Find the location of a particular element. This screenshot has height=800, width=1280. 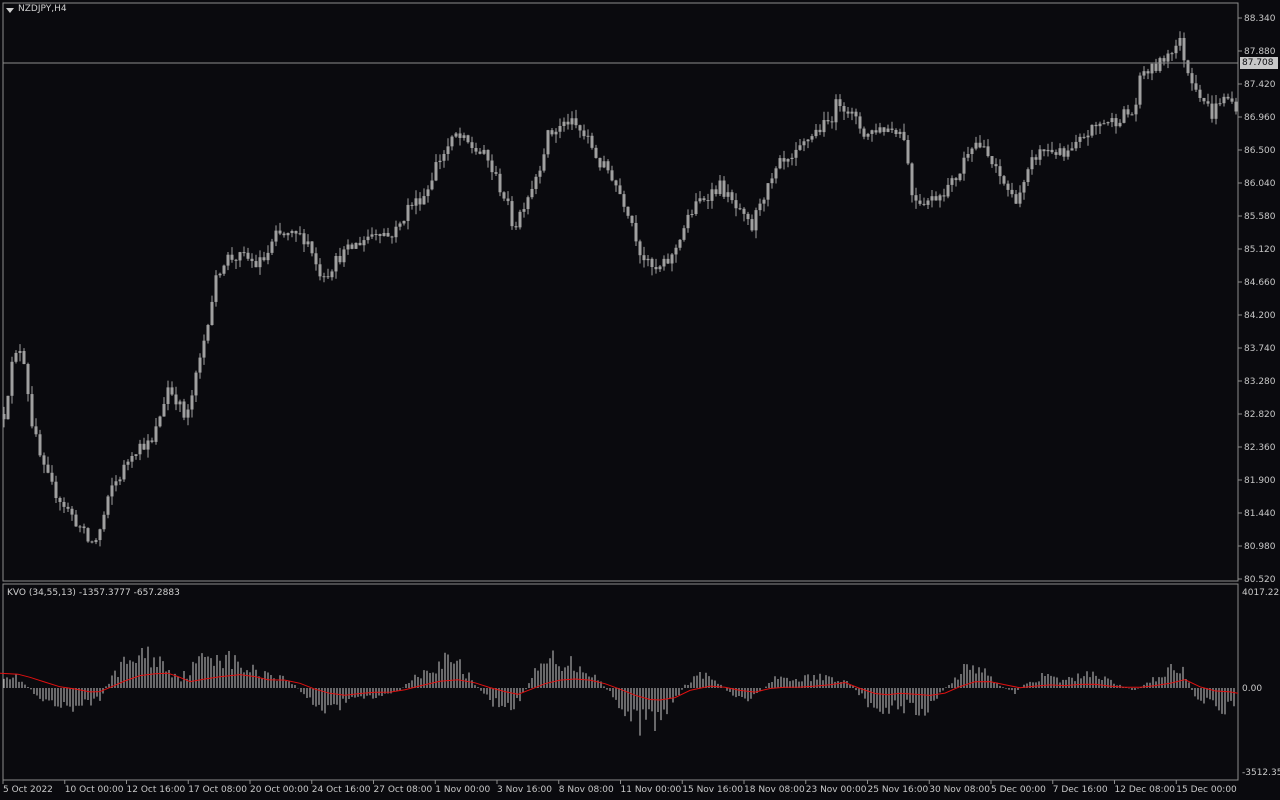

kvo-tick-label: 4017.225 is located at coordinates (1261, 593).